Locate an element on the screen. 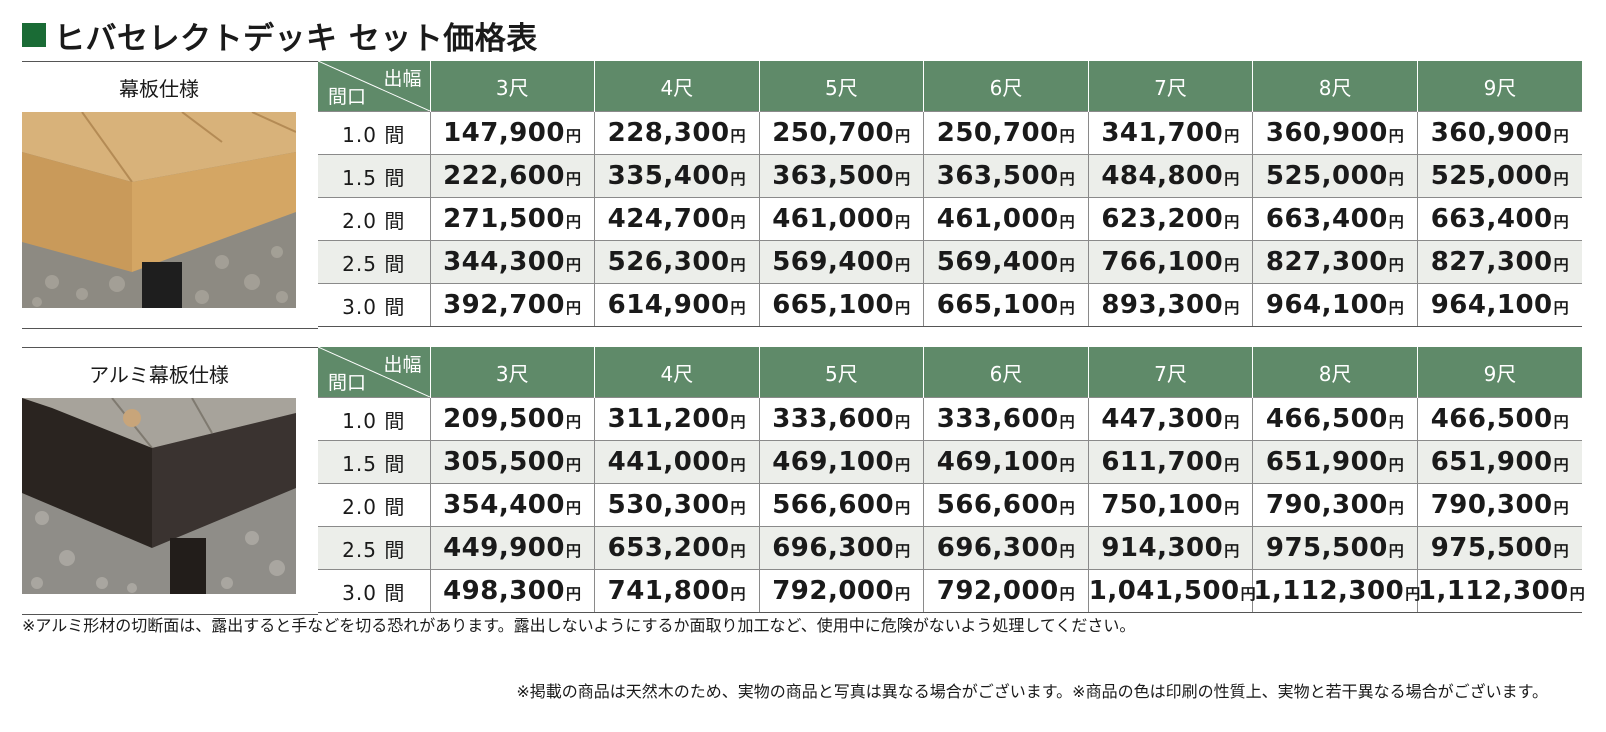  price-cell: 964,100円 is located at coordinates (1335, 305).